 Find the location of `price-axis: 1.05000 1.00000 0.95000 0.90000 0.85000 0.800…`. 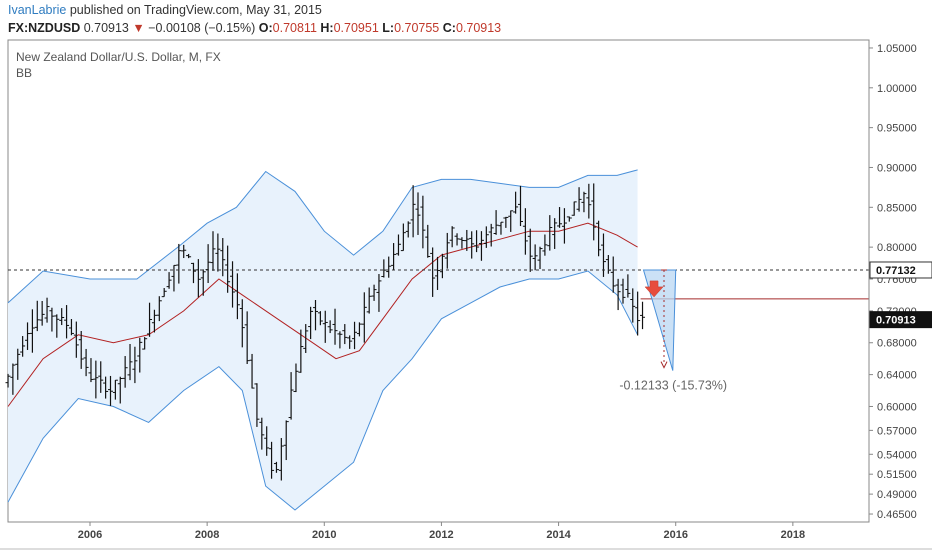

price-axis: 1.05000 1.00000 0.95000 0.90000 0.85000 0.800… is located at coordinates (900, 281).